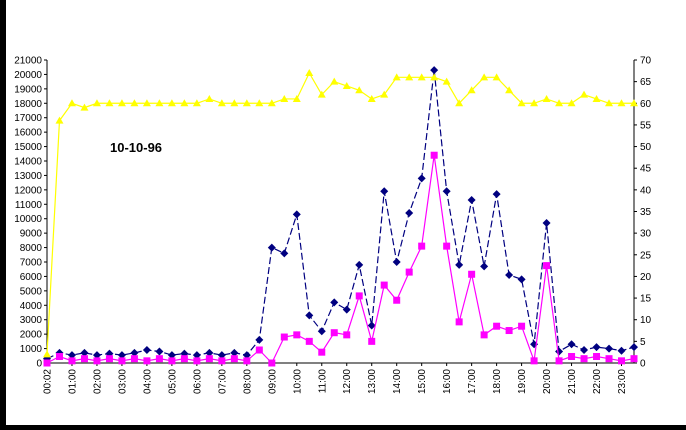  What do you see at coordinates (547, 381) in the screenshot?
I see `x-tick-label: 20:00` at bounding box center [547, 381].